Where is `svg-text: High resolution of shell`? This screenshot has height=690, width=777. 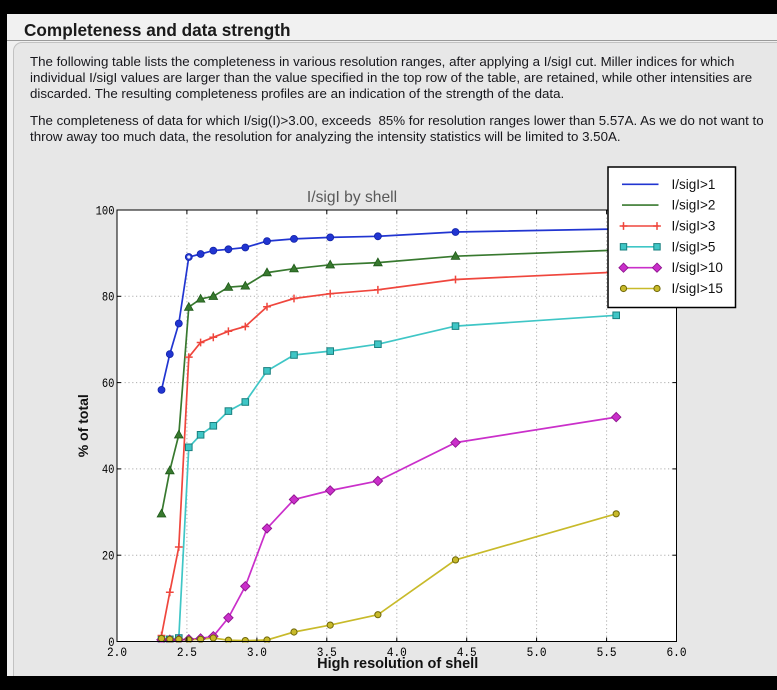 svg-text: High resolution of shell is located at coordinates (397, 664).